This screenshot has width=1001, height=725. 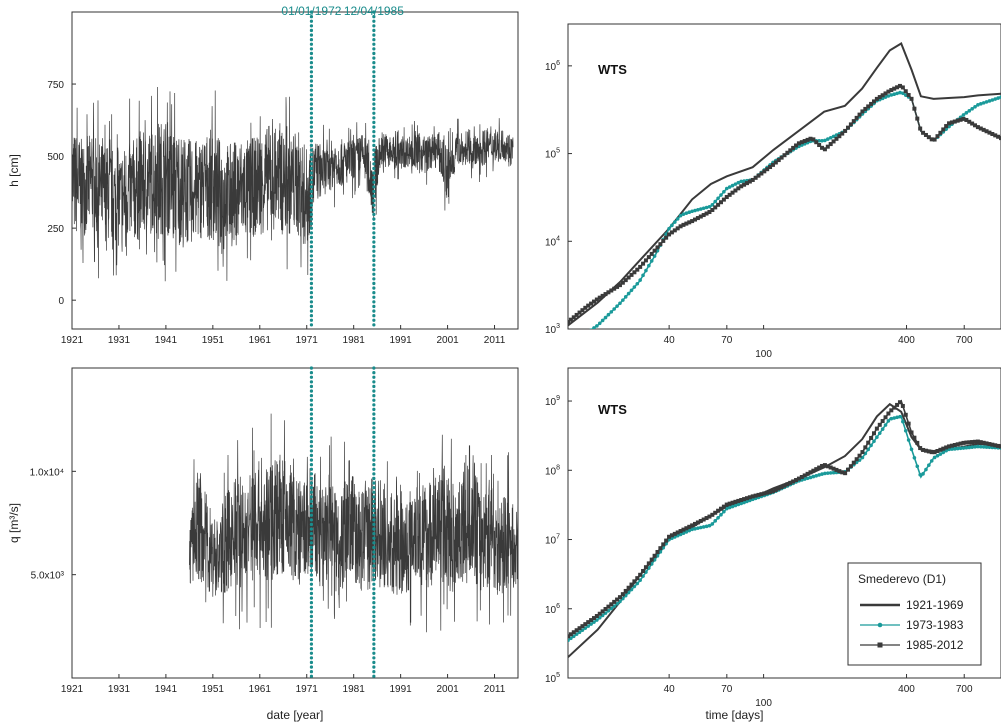 What do you see at coordinates (14, 170) in the screenshot?
I see `y-axis-label: h [cm]` at bounding box center [14, 170].